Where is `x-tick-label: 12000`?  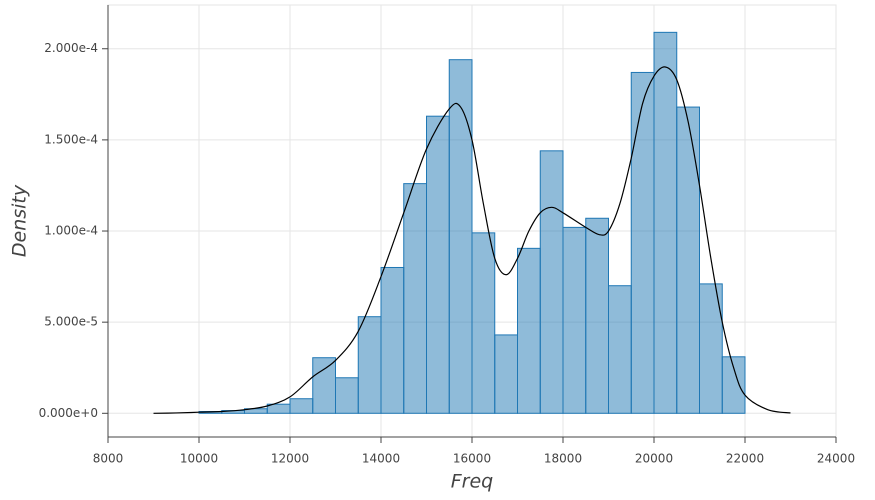
x-tick-label: 12000 is located at coordinates (290, 459).